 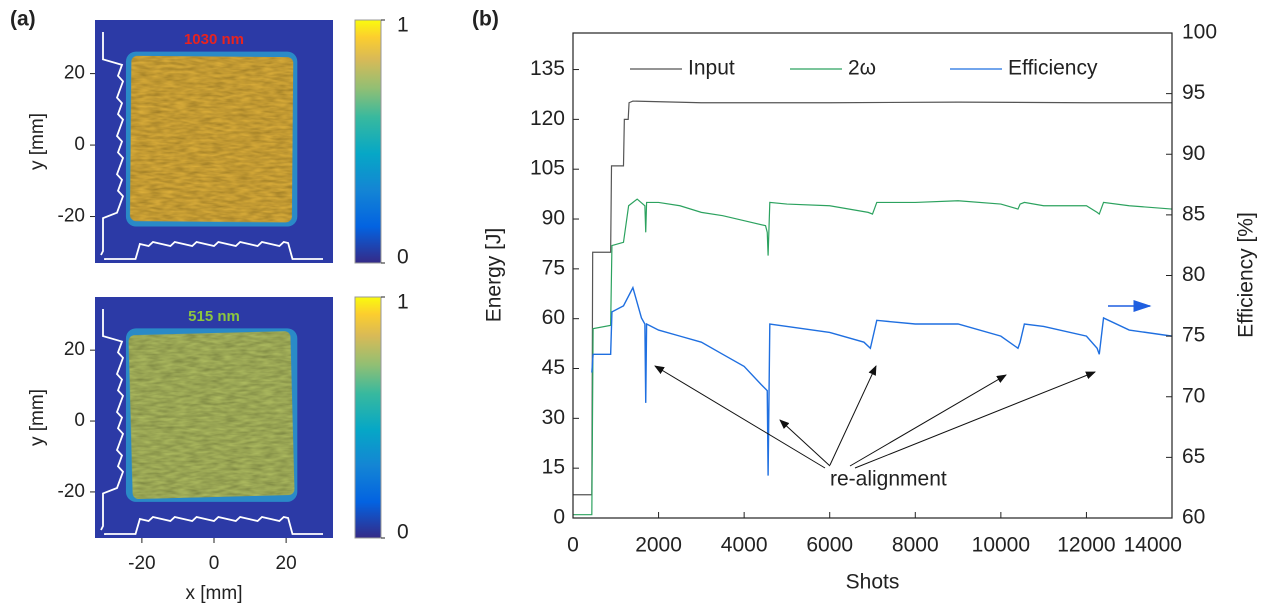 I want to click on y-tick-label: 120, so click(x=547, y=118).